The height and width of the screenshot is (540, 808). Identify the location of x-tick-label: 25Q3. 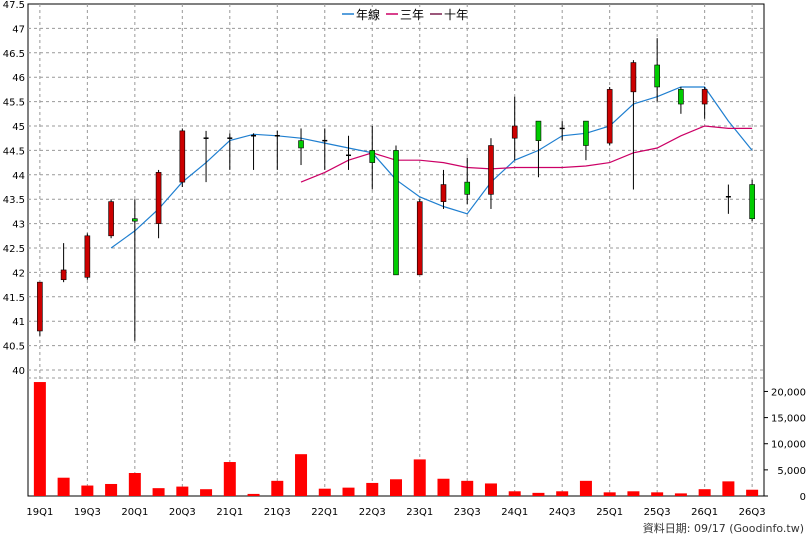
(657, 512).